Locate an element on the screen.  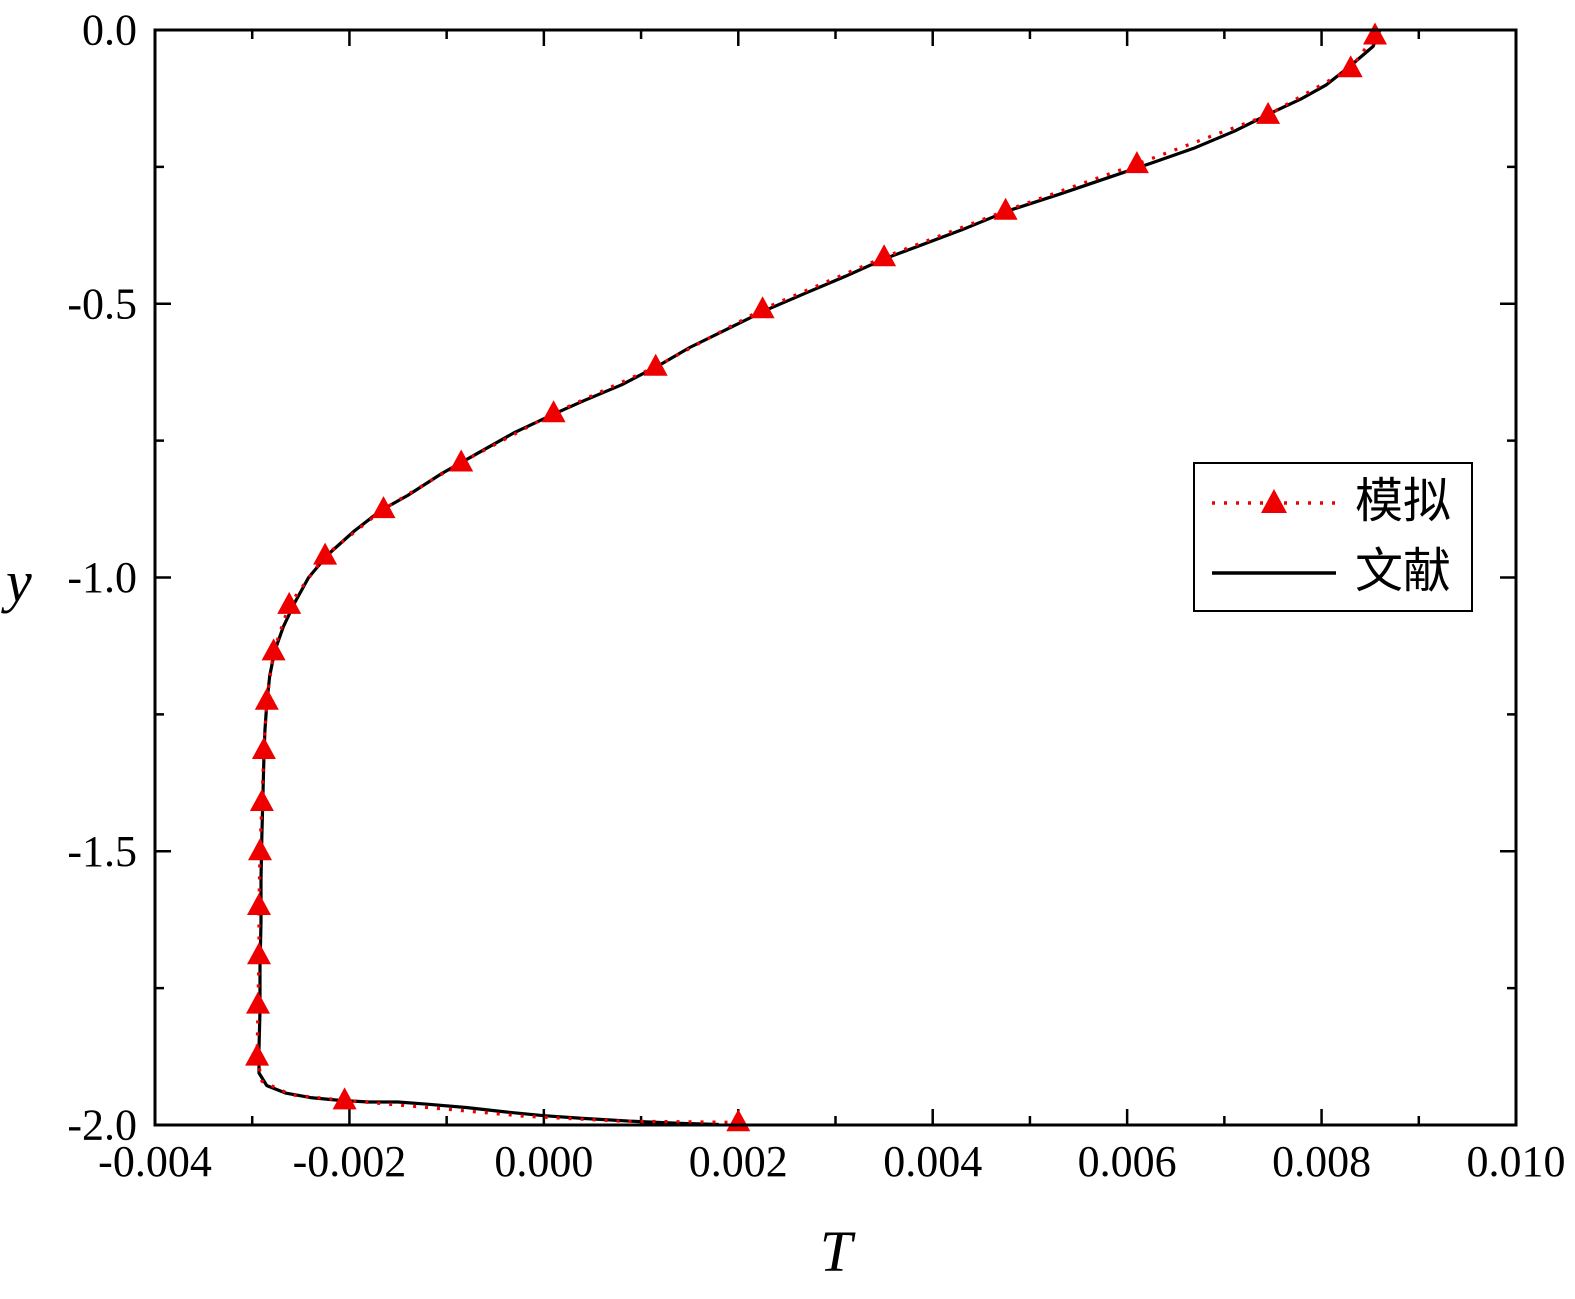
legend-item-literature: 文献 is located at coordinates (1333, 572).